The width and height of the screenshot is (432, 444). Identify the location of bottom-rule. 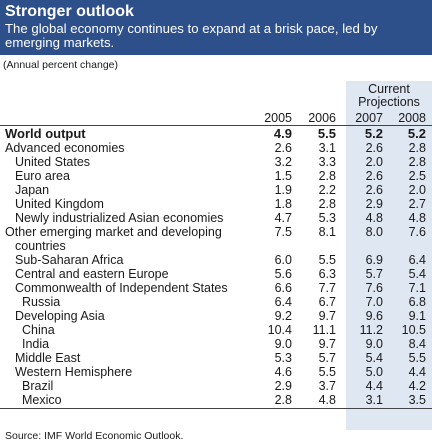
(216, 408).